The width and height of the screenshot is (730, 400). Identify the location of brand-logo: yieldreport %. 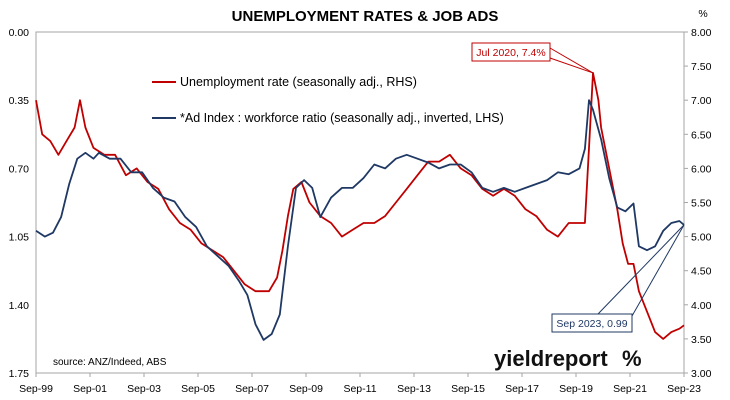
(568, 358).